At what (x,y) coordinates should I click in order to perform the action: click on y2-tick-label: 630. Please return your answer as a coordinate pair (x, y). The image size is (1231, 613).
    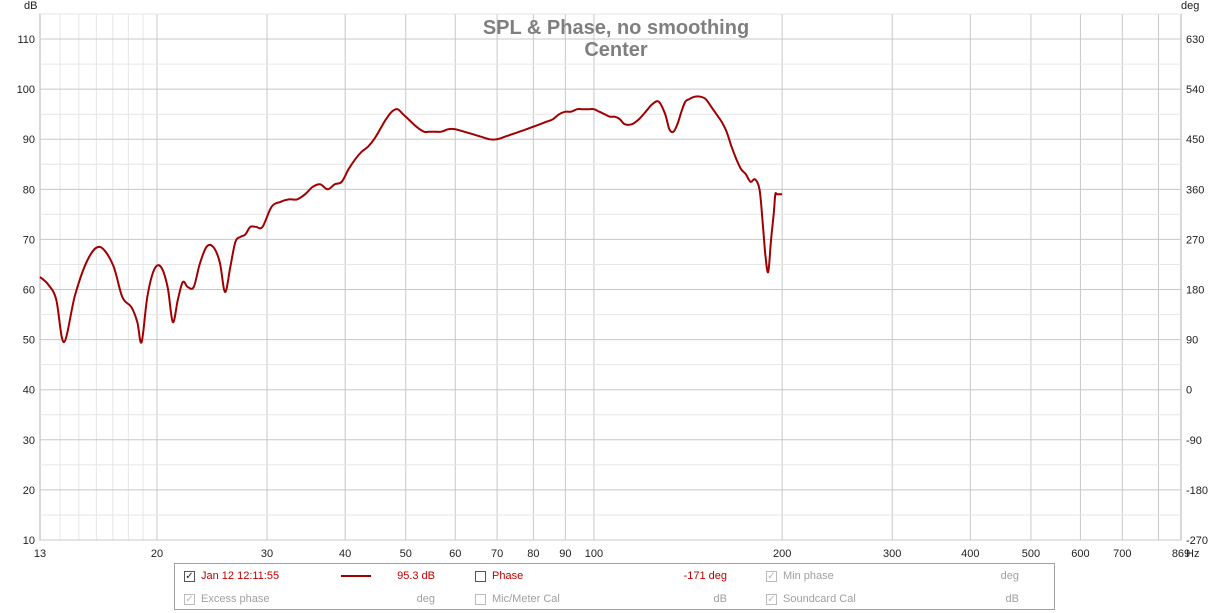
    Looking at the image, I should click on (1195, 40).